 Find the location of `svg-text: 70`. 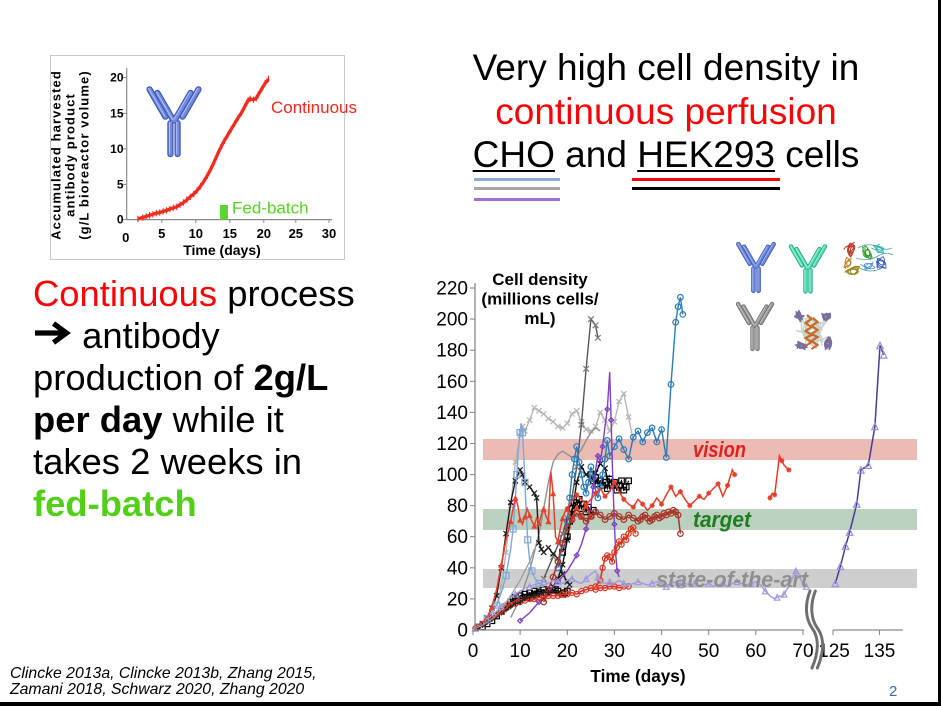

svg-text: 70 is located at coordinates (802, 651).